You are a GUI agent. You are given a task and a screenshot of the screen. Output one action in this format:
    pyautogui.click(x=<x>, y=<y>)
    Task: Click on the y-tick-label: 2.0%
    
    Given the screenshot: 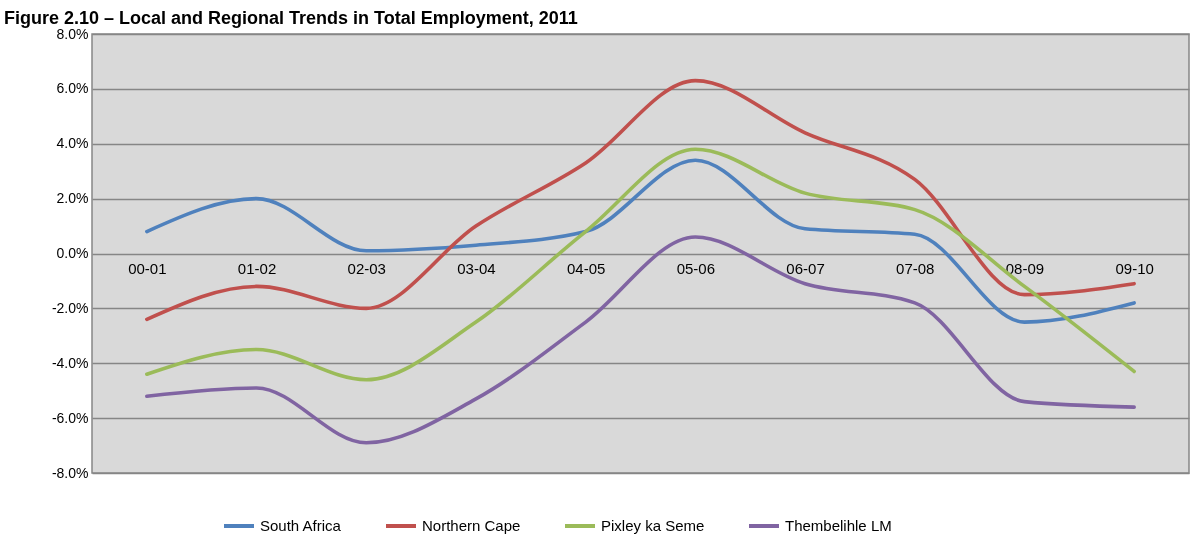 What is the action you would take?
    pyautogui.click(x=72, y=198)
    